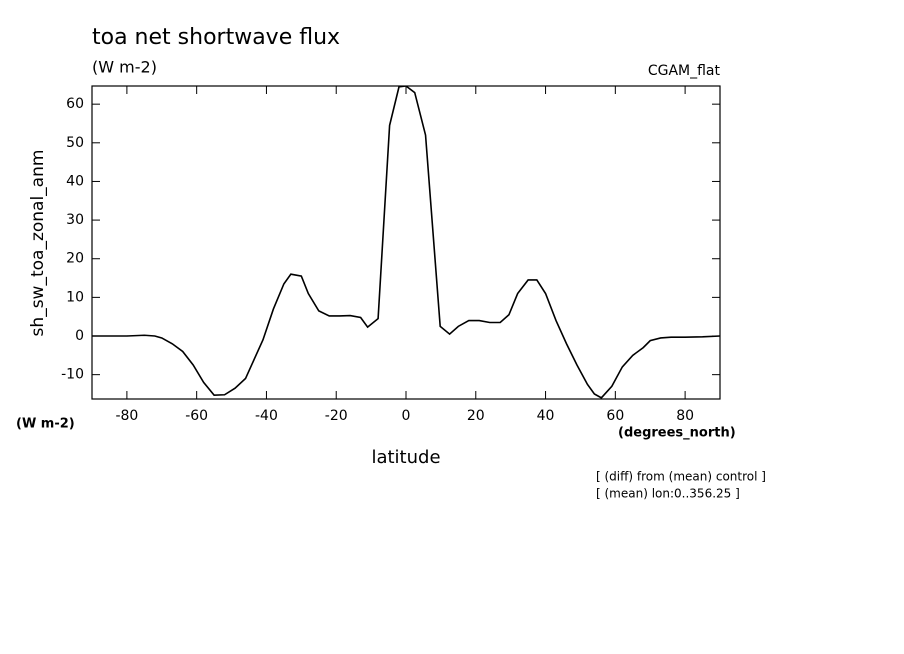 The width and height of the screenshot is (904, 654). I want to click on x-axis-title: latitude, so click(405, 457).